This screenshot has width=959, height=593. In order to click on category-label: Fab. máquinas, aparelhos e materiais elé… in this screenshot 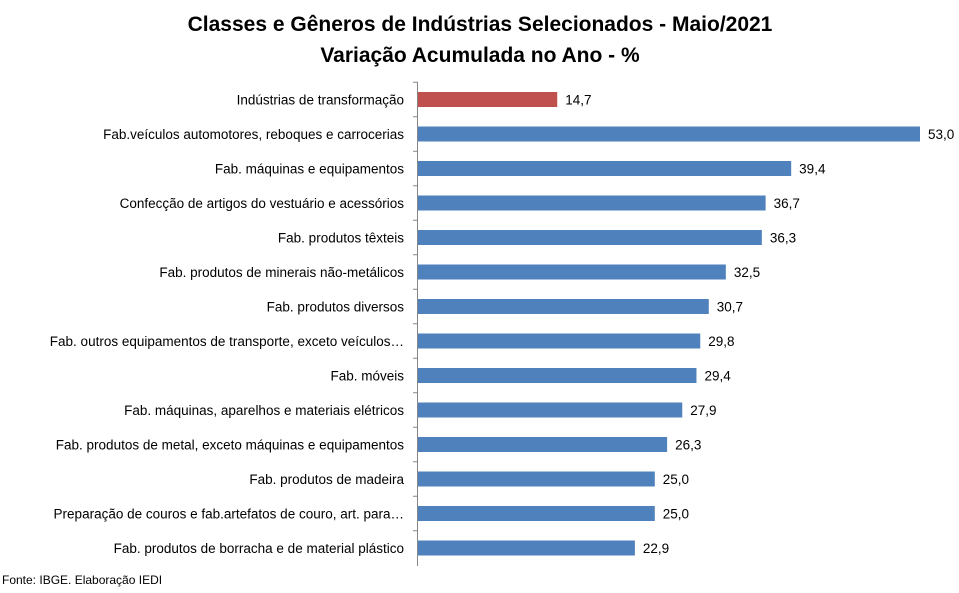, I will do `click(264, 410)`.